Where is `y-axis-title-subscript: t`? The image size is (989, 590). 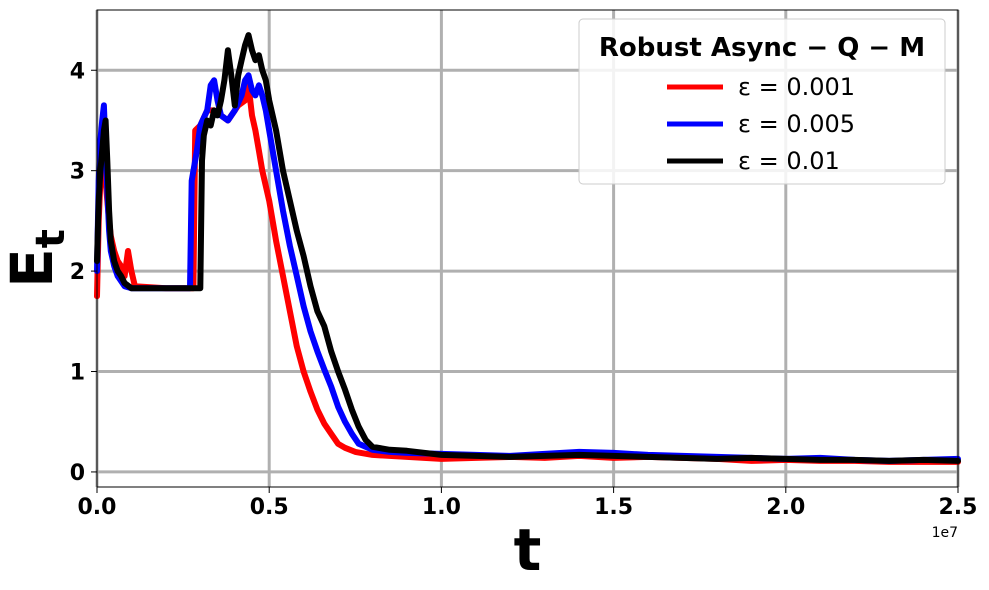 y-axis-title-subscript: t is located at coordinates (51, 238).